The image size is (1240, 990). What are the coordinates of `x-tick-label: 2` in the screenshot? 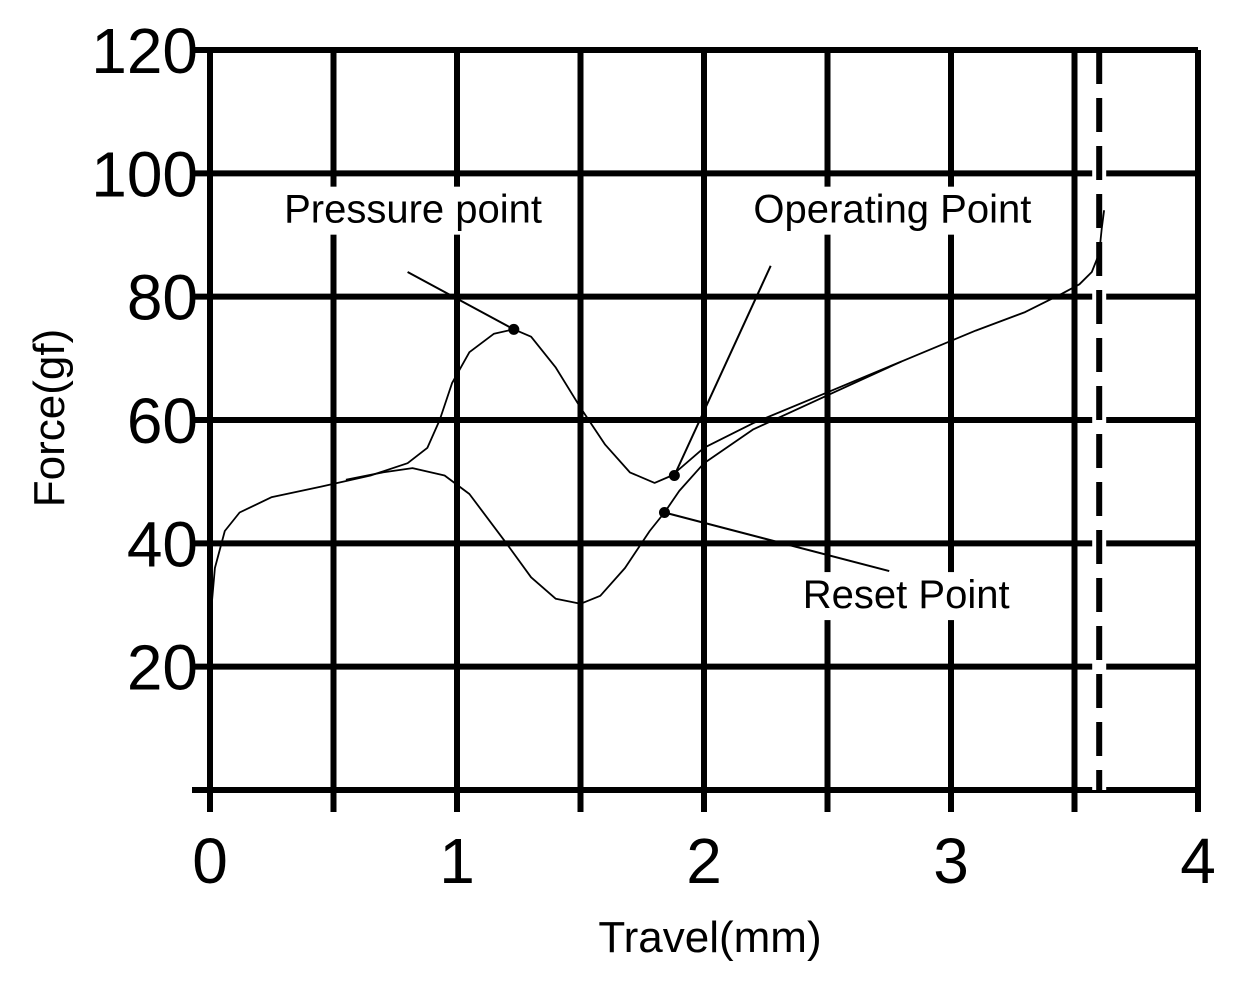 It's located at (704, 861).